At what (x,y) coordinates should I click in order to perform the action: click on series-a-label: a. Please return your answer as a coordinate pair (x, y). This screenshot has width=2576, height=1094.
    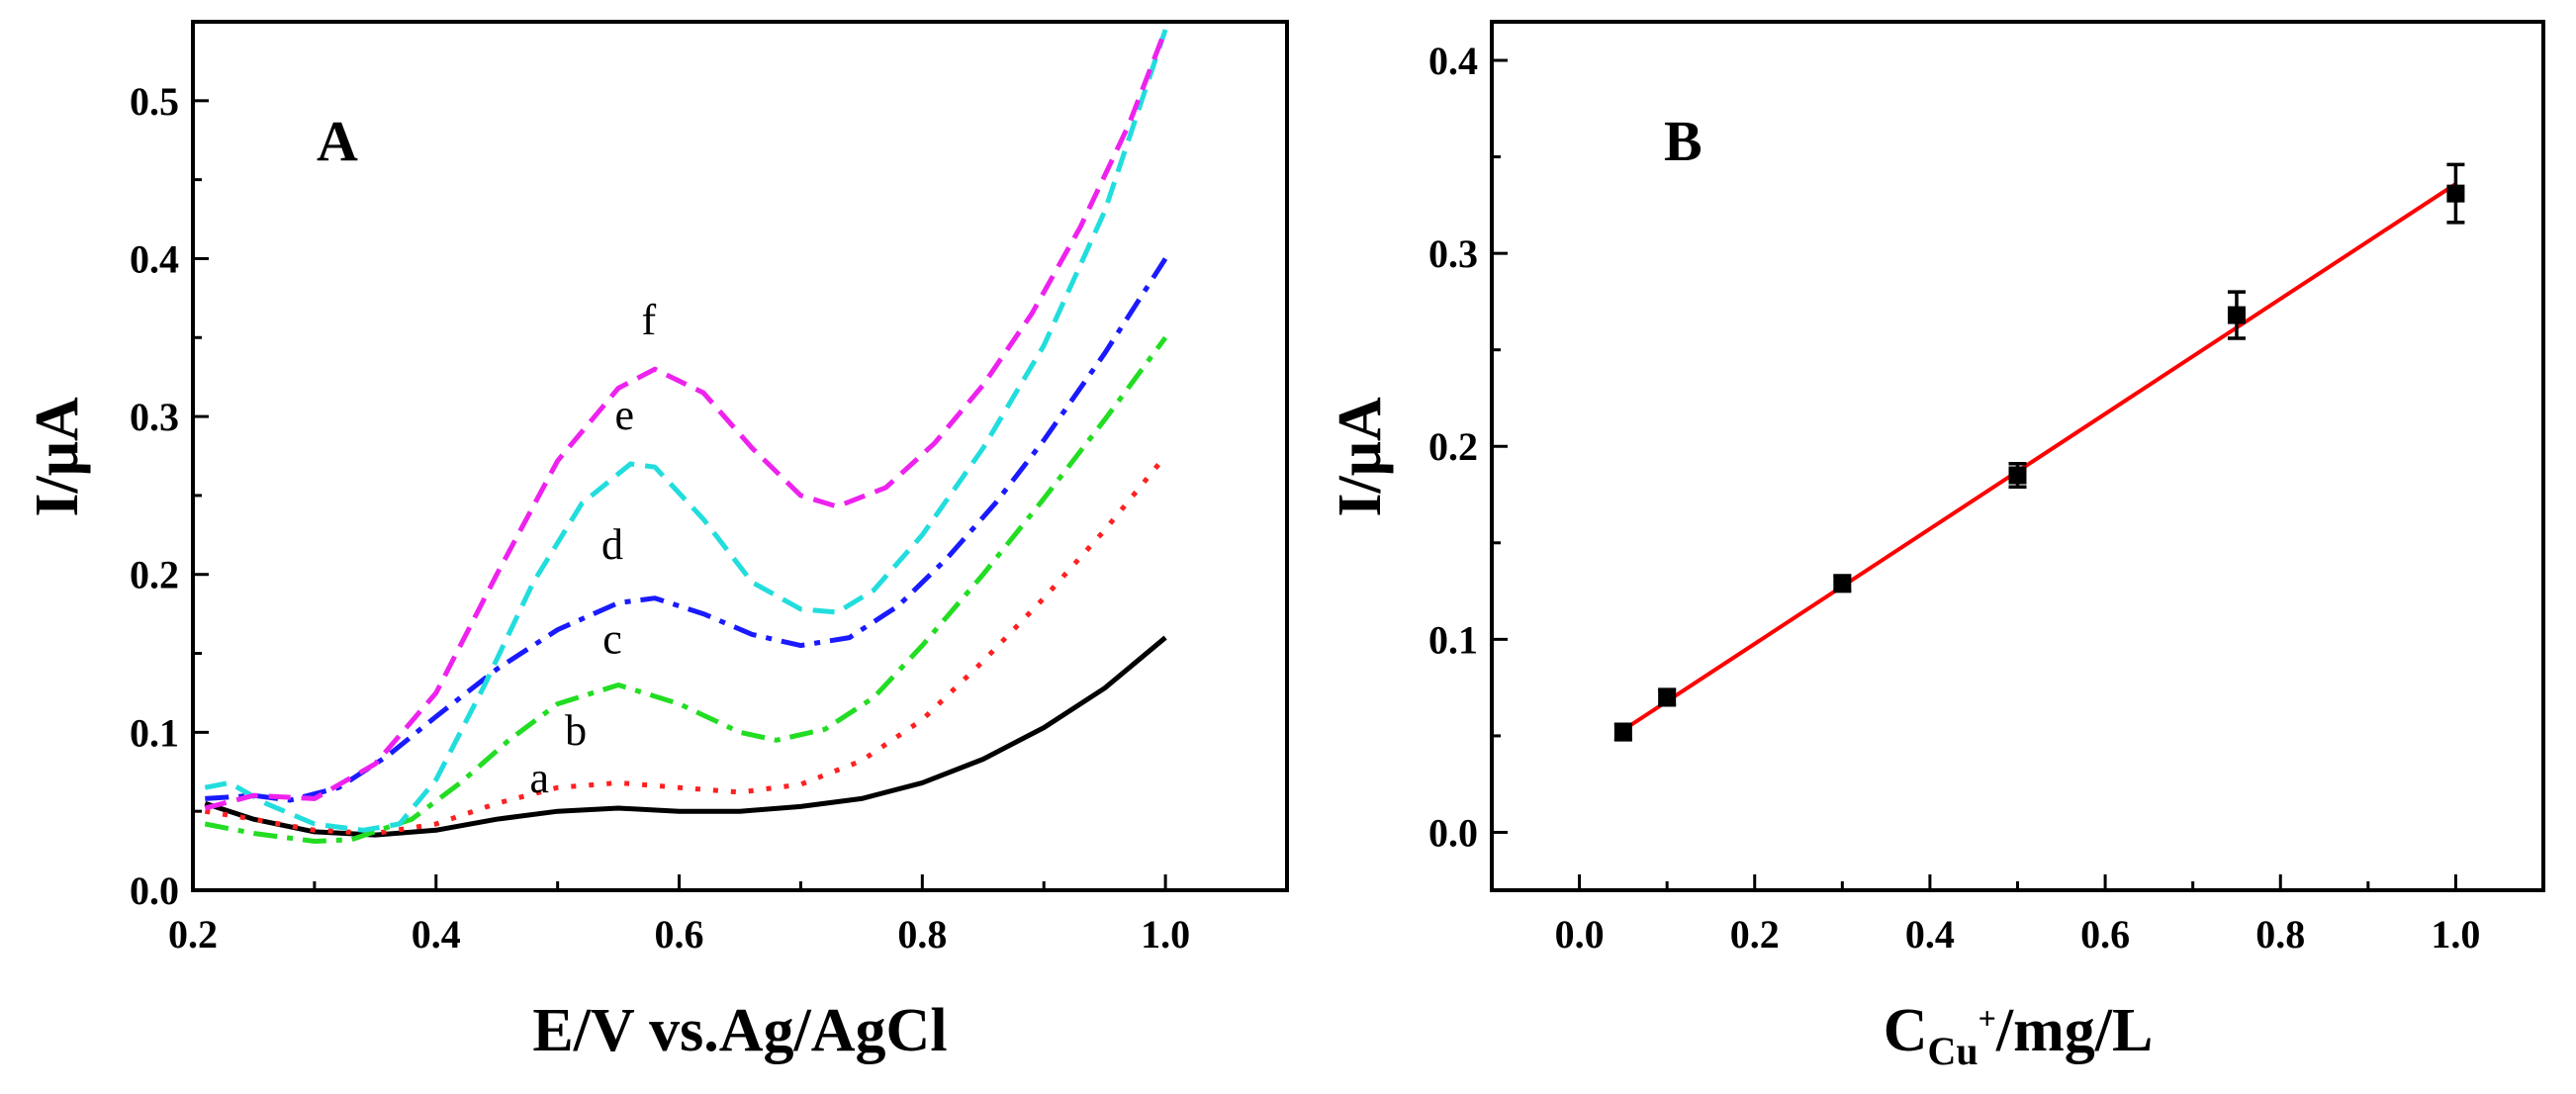
    Looking at the image, I should click on (539, 778).